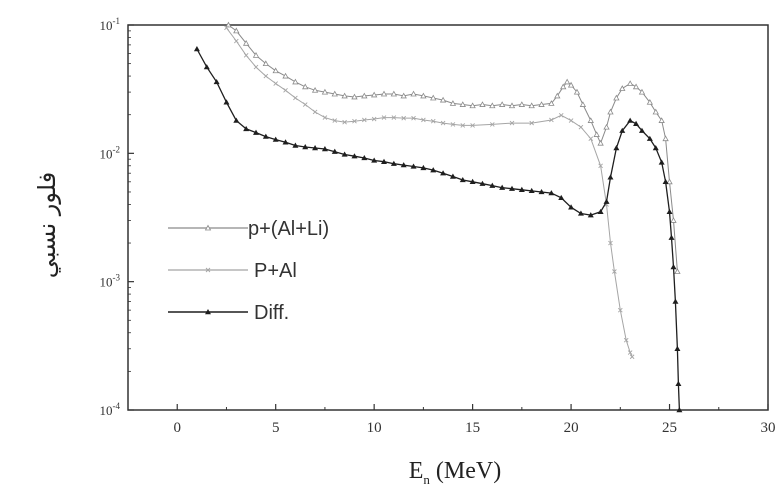  Describe the element at coordinates (472, 428) in the screenshot. I see `x-tick-label: 15` at that location.